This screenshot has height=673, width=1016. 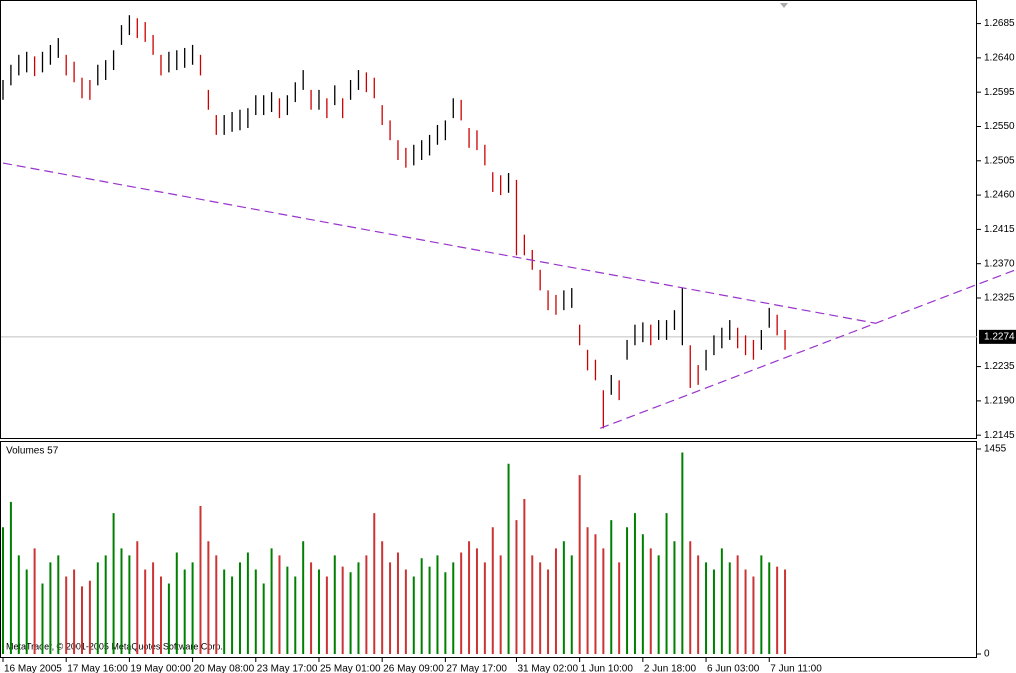 I want to click on volume-tick-label: 1455, so click(x=995, y=449).